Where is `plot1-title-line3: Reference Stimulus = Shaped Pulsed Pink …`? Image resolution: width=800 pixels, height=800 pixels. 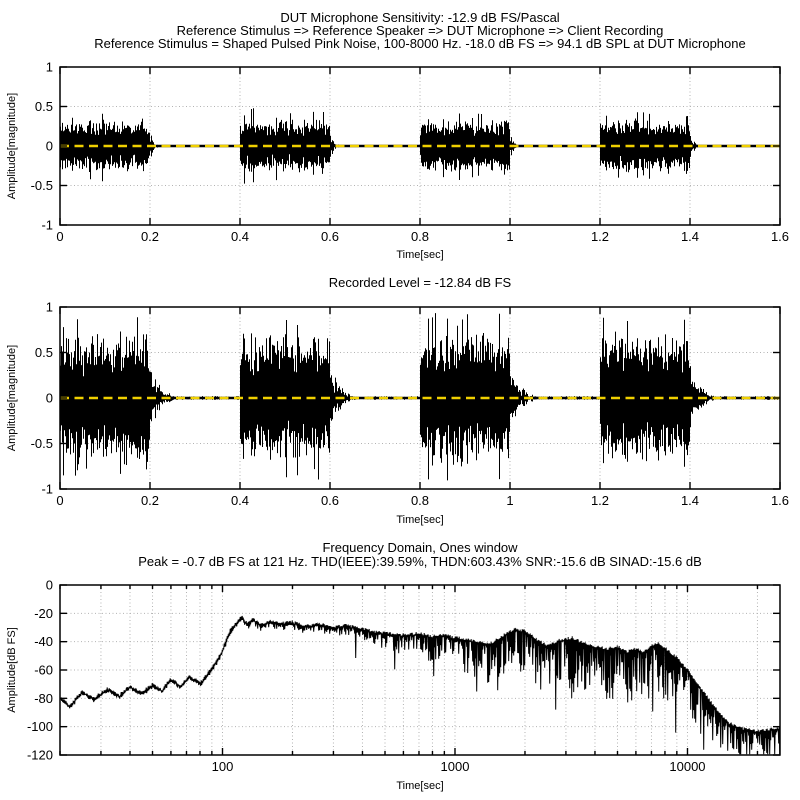 plot1-title-line3: Reference Stimulus = Shaped Pulsed Pink … is located at coordinates (419, 43).